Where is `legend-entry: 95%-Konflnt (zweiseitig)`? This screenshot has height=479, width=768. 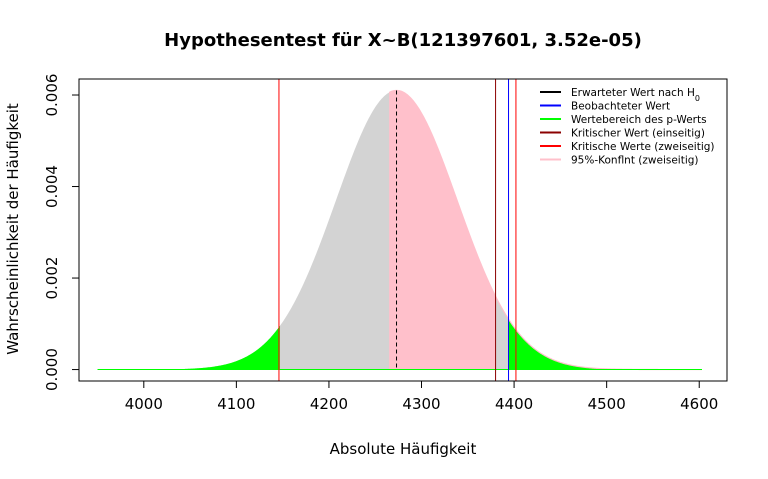
legend-entry: 95%-Konflnt (zweiseitig) is located at coordinates (635, 161).